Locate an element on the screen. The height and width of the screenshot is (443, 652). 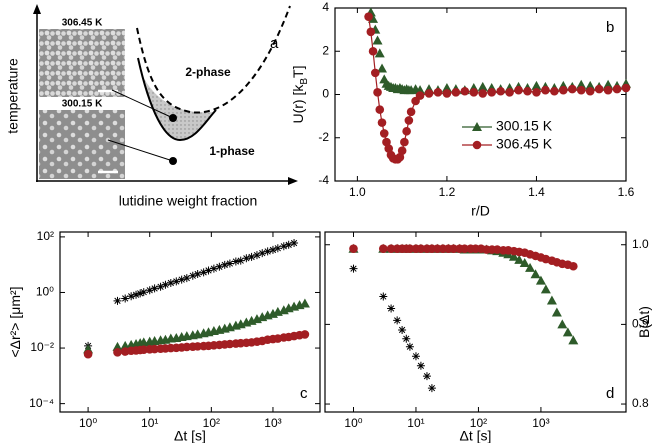
x-tick-label: 1.6 is located at coordinates (626, 192).